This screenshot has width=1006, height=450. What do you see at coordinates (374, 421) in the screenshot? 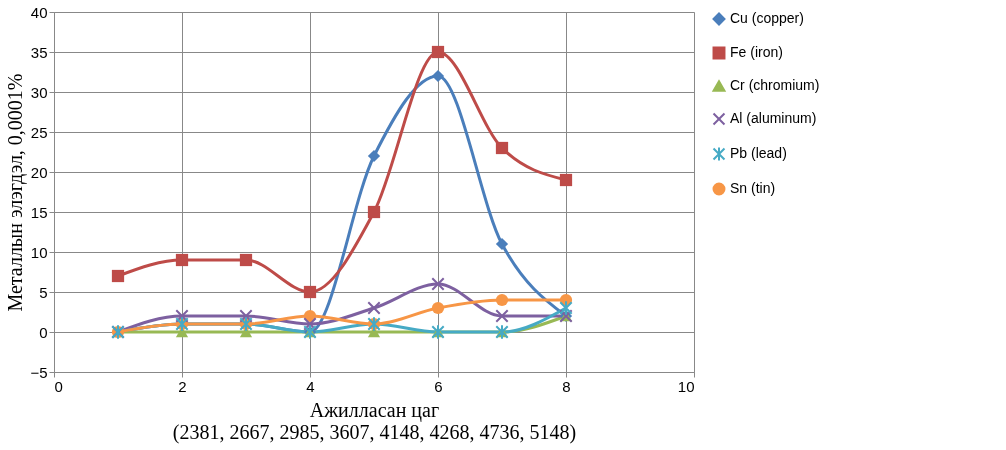
I see `x-axis-title: Ажилласан цаг (2381, 2667, 2985, 3607, 4148, 4268, 4736, 5148)` at bounding box center [374, 421].